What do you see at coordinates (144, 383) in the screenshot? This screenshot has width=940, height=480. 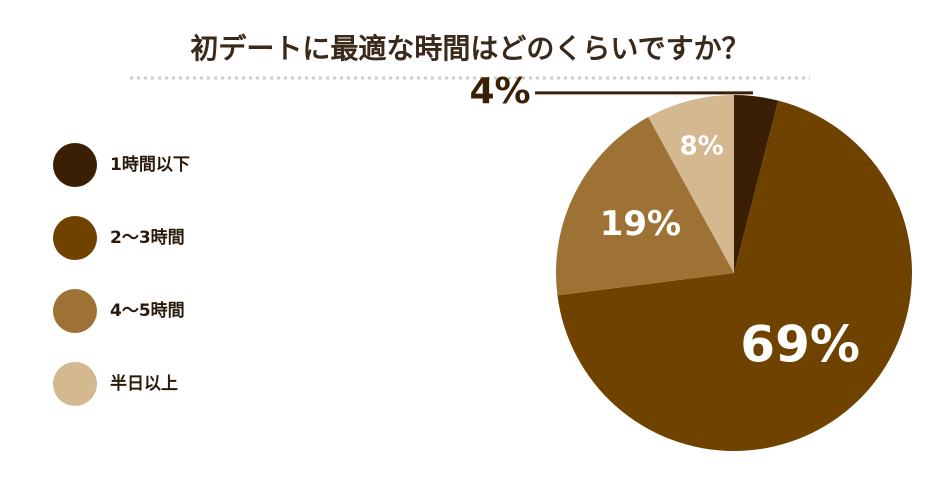 I see `legend-label: 半日以上` at bounding box center [144, 383].